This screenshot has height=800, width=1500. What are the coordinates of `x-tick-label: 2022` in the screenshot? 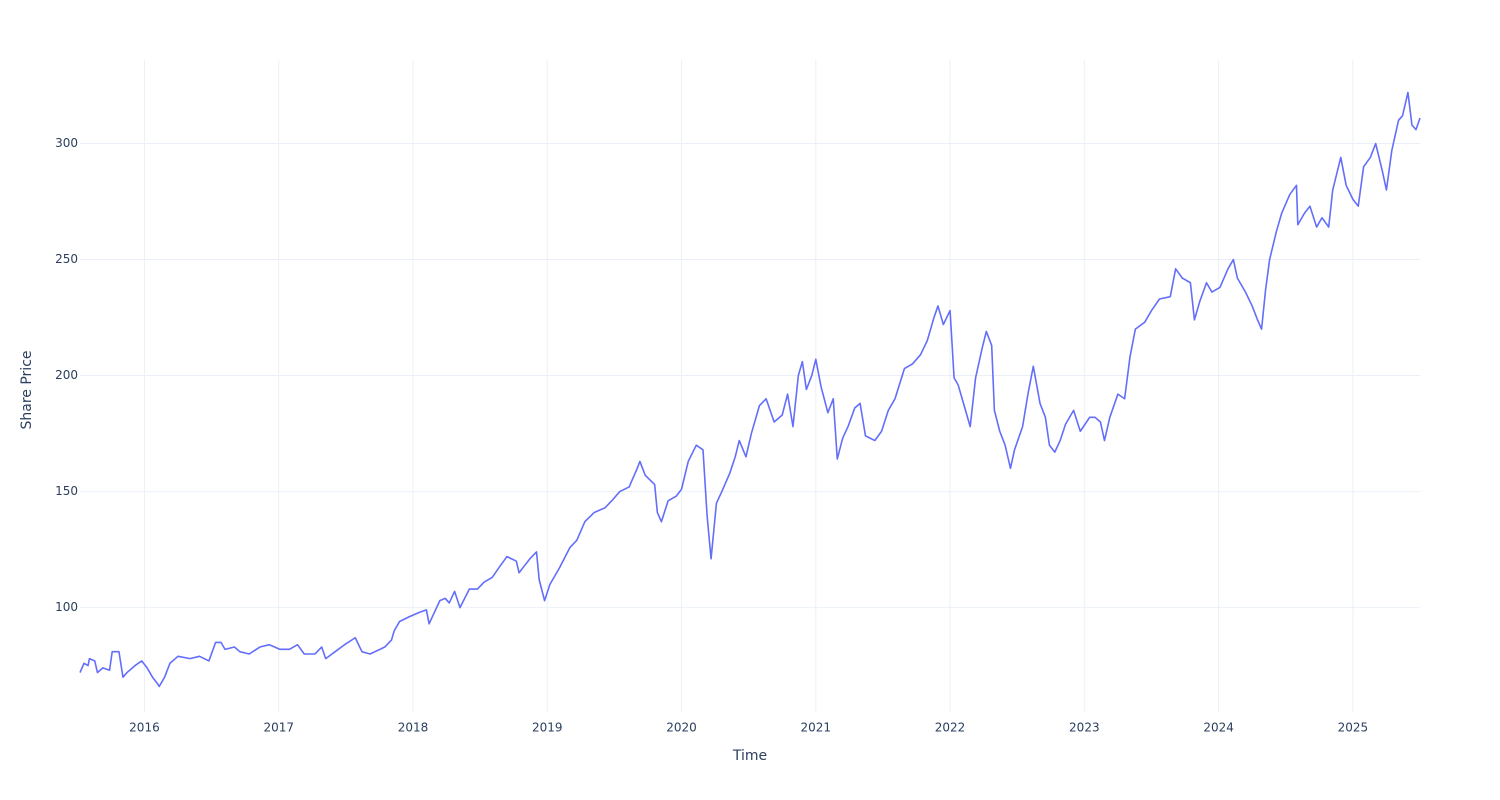 It's located at (950, 728).